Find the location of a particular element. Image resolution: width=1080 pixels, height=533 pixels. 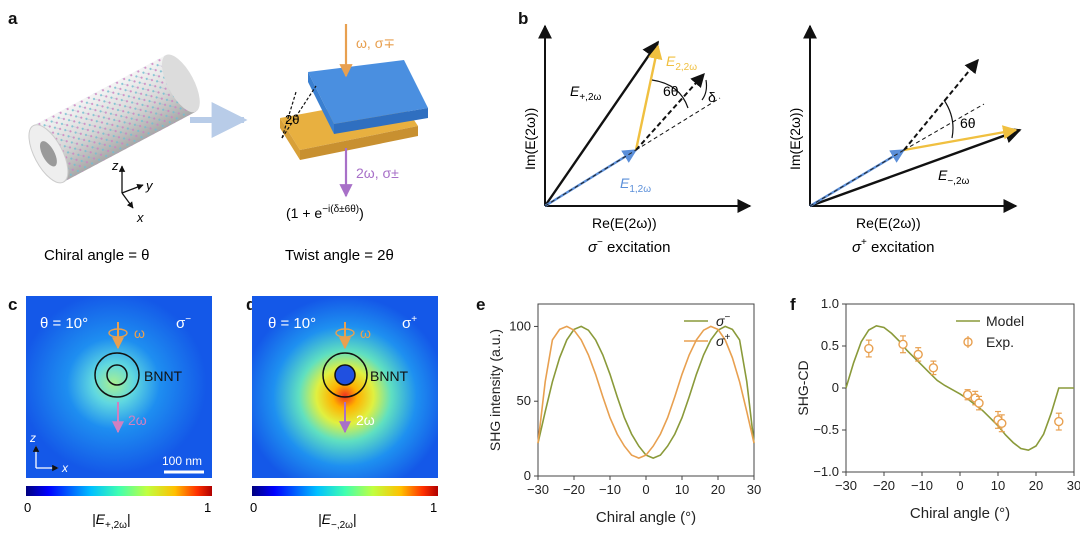

phase-formula-sup: −i(δ±6θ) is located at coordinates (340, 209).